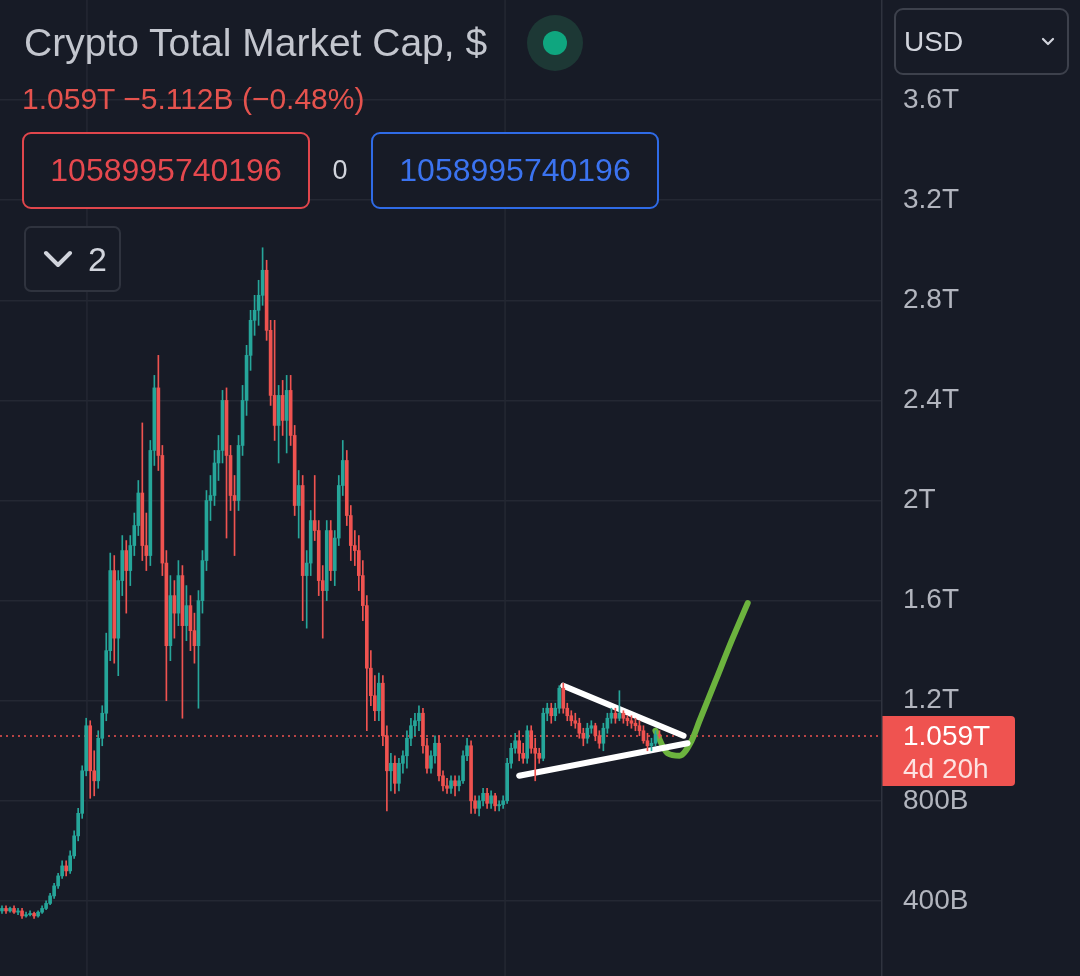  What do you see at coordinates (981, 41) in the screenshot?
I see `currency-dropdown: USD` at bounding box center [981, 41].